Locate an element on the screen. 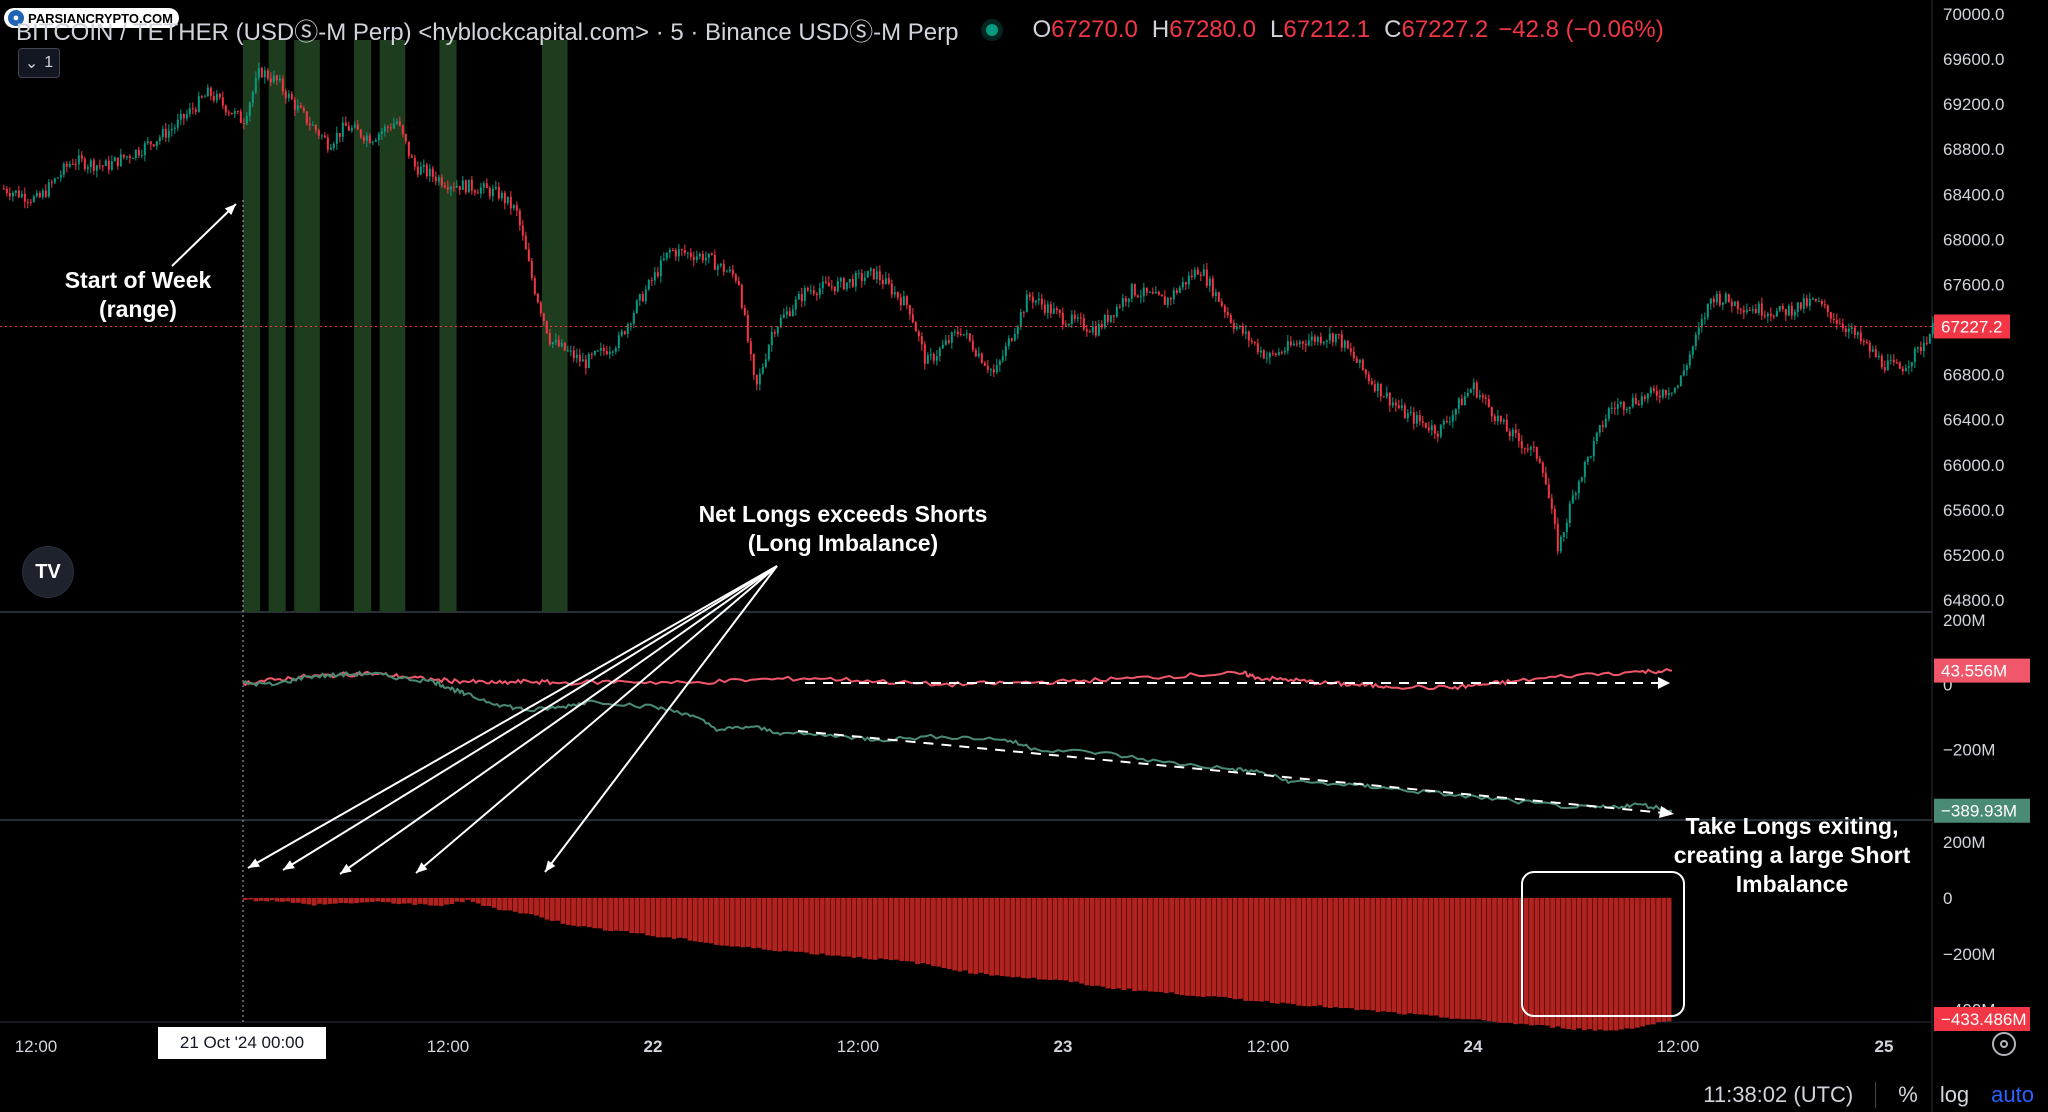  tradingview-logo-icon: TV is located at coordinates (48, 572).